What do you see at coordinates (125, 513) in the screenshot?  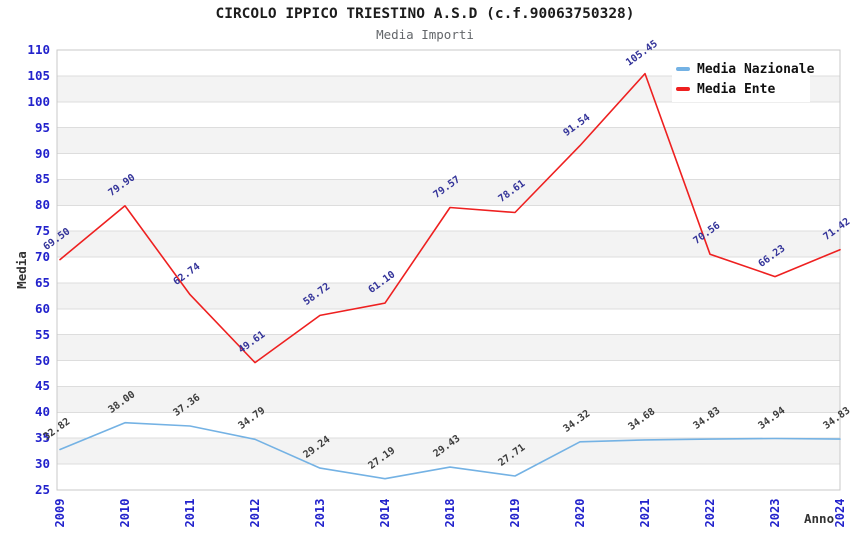 I see `x-tick-label: 2010` at bounding box center [125, 513].